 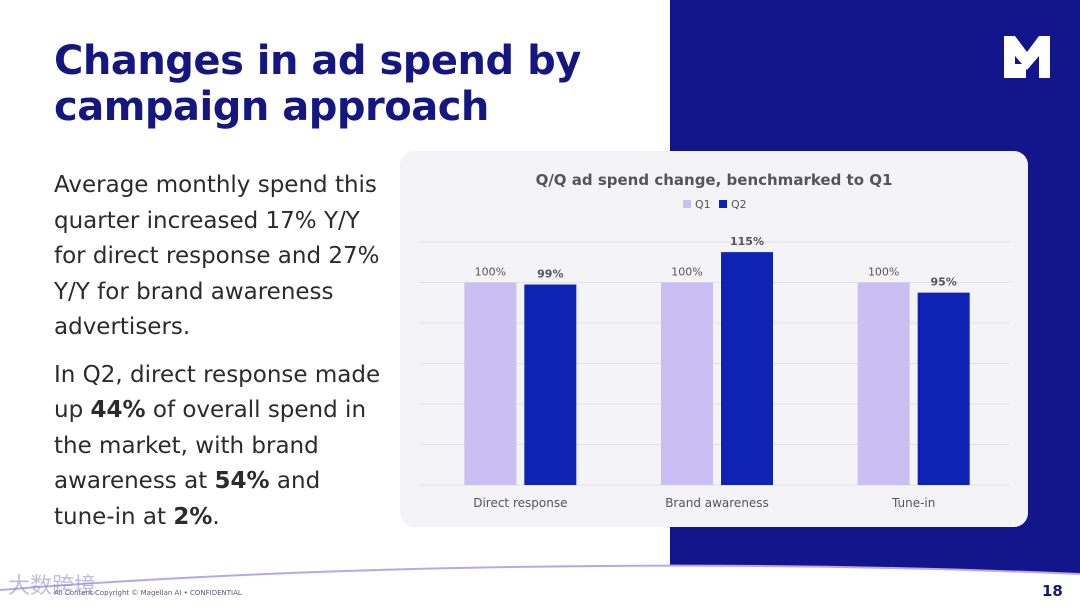 What do you see at coordinates (703, 204) in the screenshot?
I see `legend-label-q1: Q1` at bounding box center [703, 204].